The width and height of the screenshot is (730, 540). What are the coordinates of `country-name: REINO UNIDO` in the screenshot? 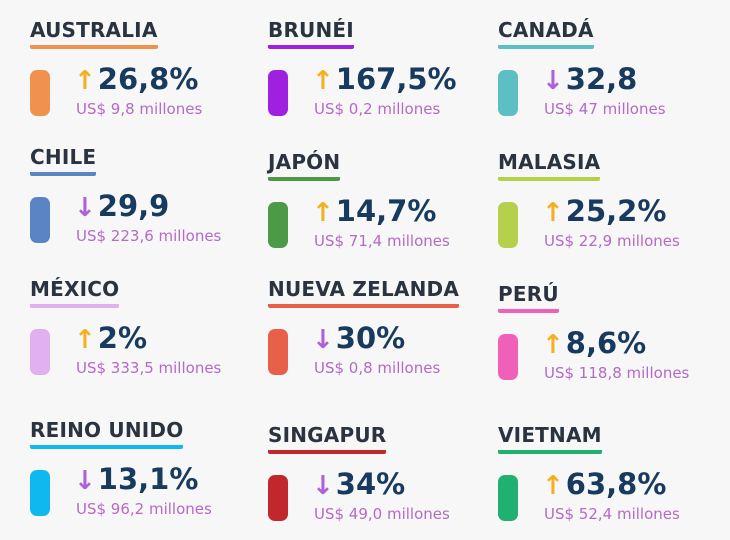 It's located at (107, 433).